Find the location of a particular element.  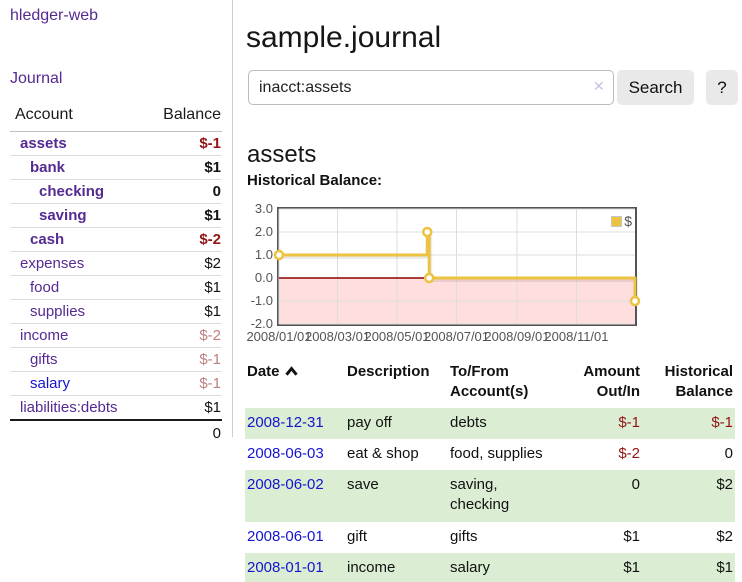

transaction-row: 2008-12-31 pay off debts $-1 $-1 is located at coordinates (490, 423).